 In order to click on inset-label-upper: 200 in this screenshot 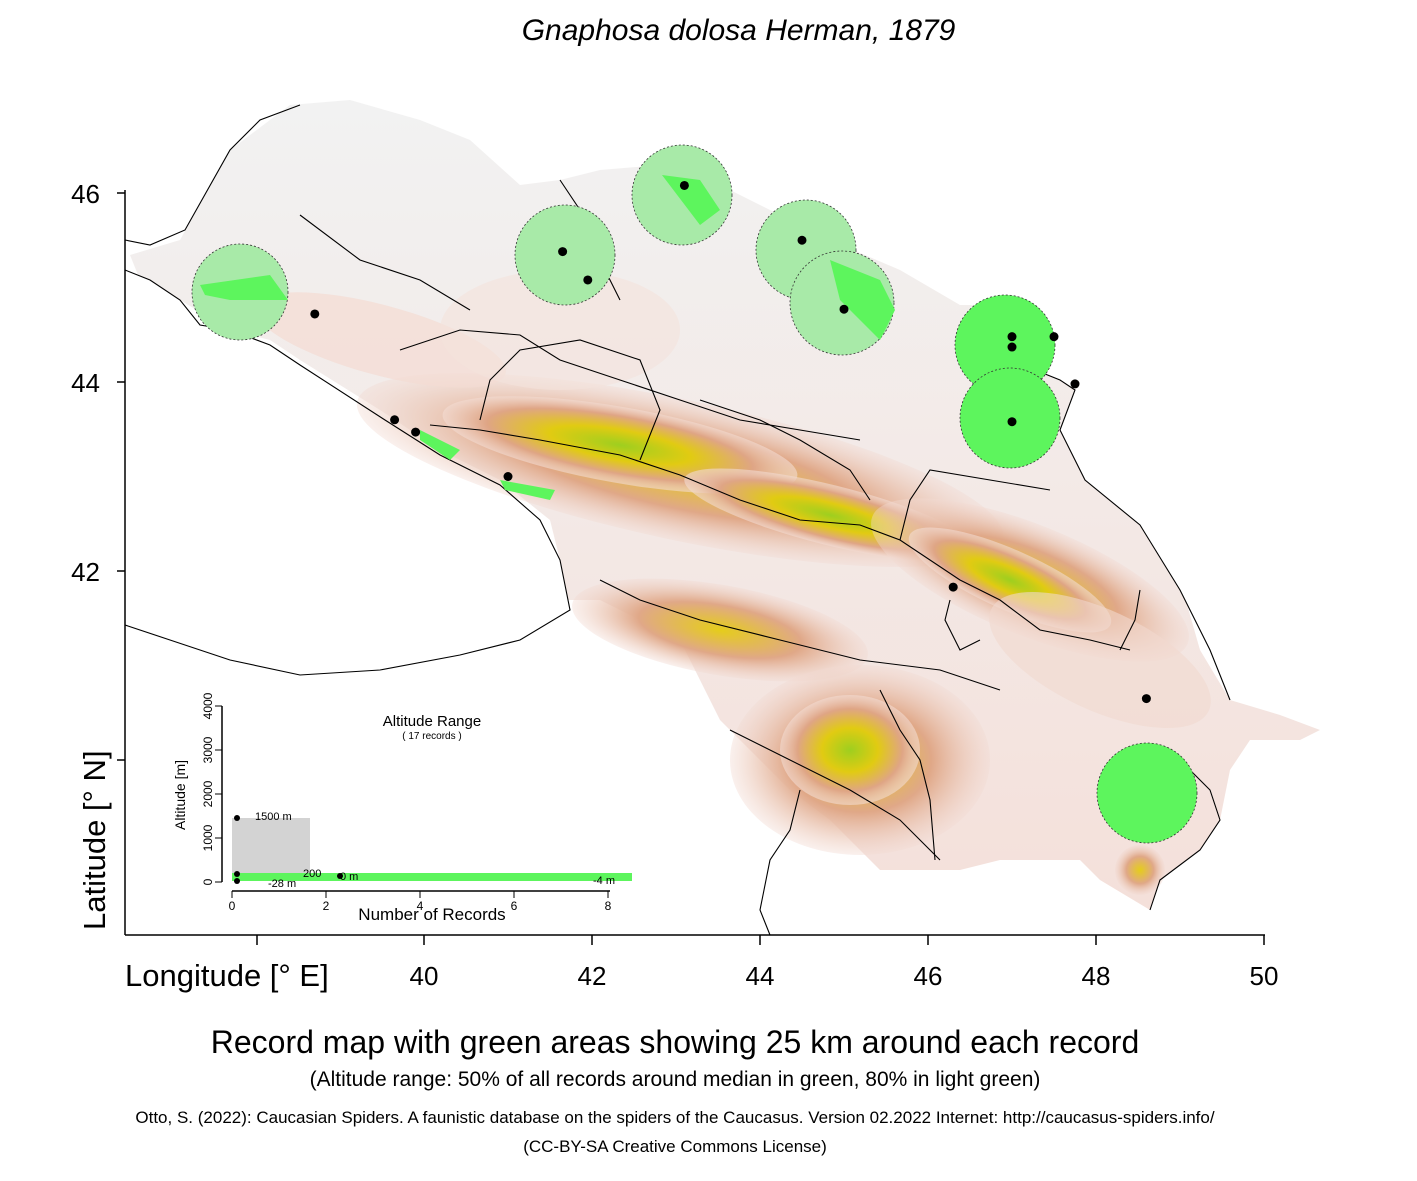, I will do `click(312, 874)`.